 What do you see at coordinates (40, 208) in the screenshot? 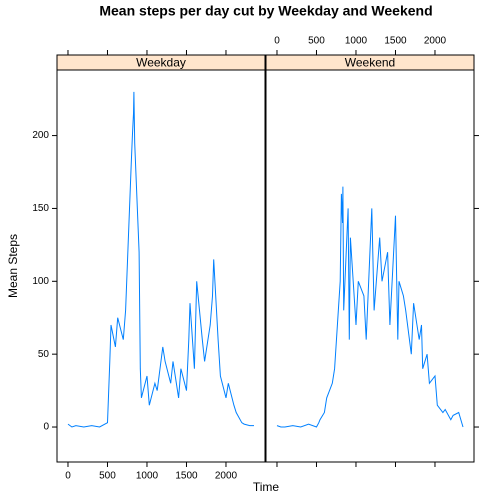
I see `y-tick-label: 150` at bounding box center [40, 208].